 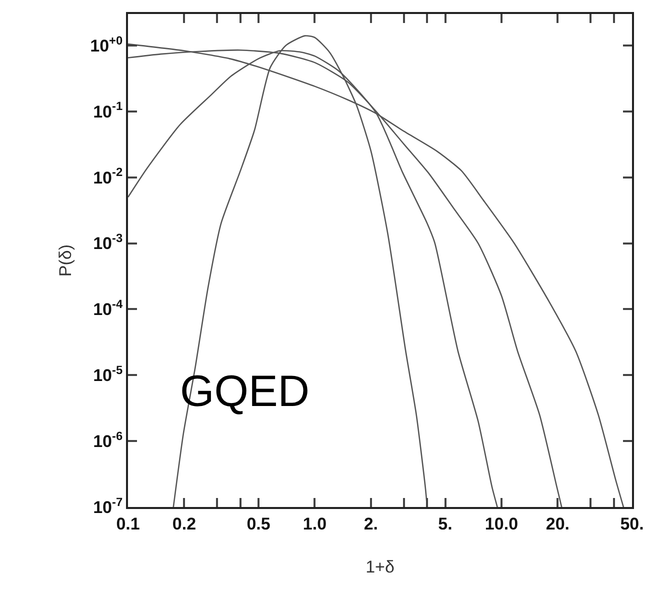 I want to click on y-tick-label: 10$^{-4}$, so click(x=108, y=308).